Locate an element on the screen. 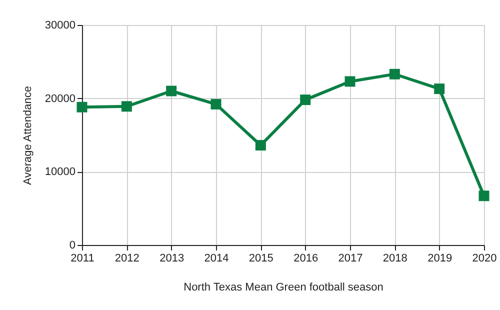 The height and width of the screenshot is (310, 500). x-tick-label: 2013 is located at coordinates (172, 258).